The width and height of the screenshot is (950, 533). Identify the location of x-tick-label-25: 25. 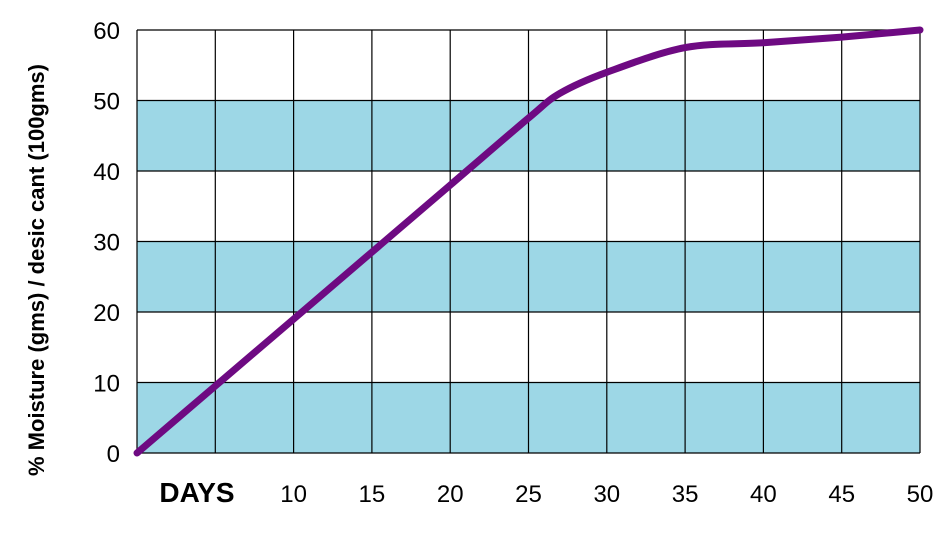
(528, 494).